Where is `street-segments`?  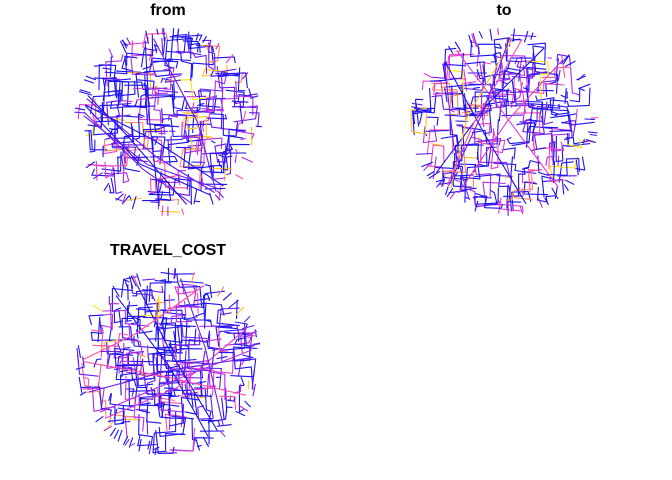
street-segments is located at coordinates (168, 122).